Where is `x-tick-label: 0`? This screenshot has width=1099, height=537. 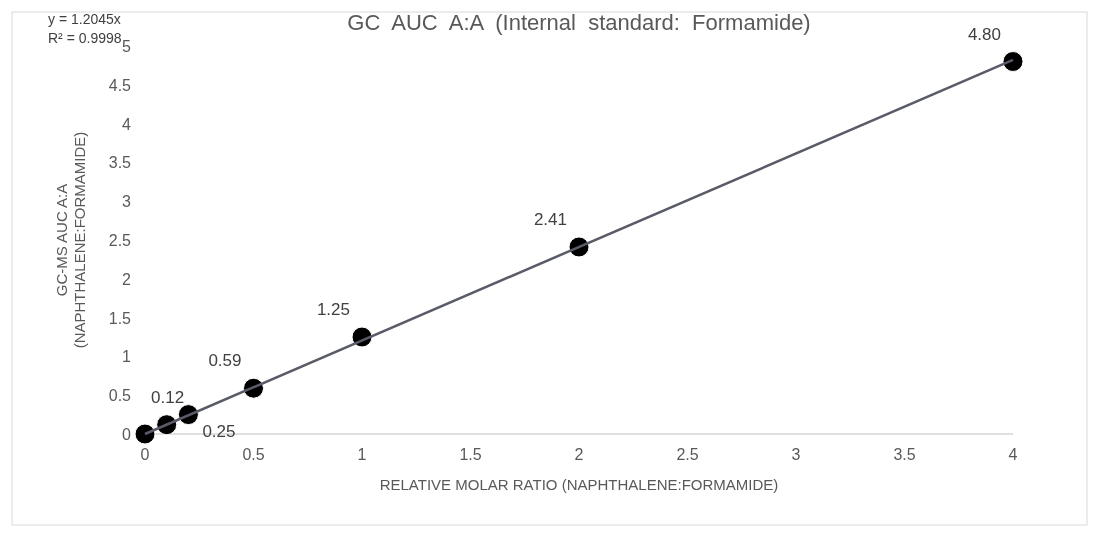 x-tick-label: 0 is located at coordinates (145, 454).